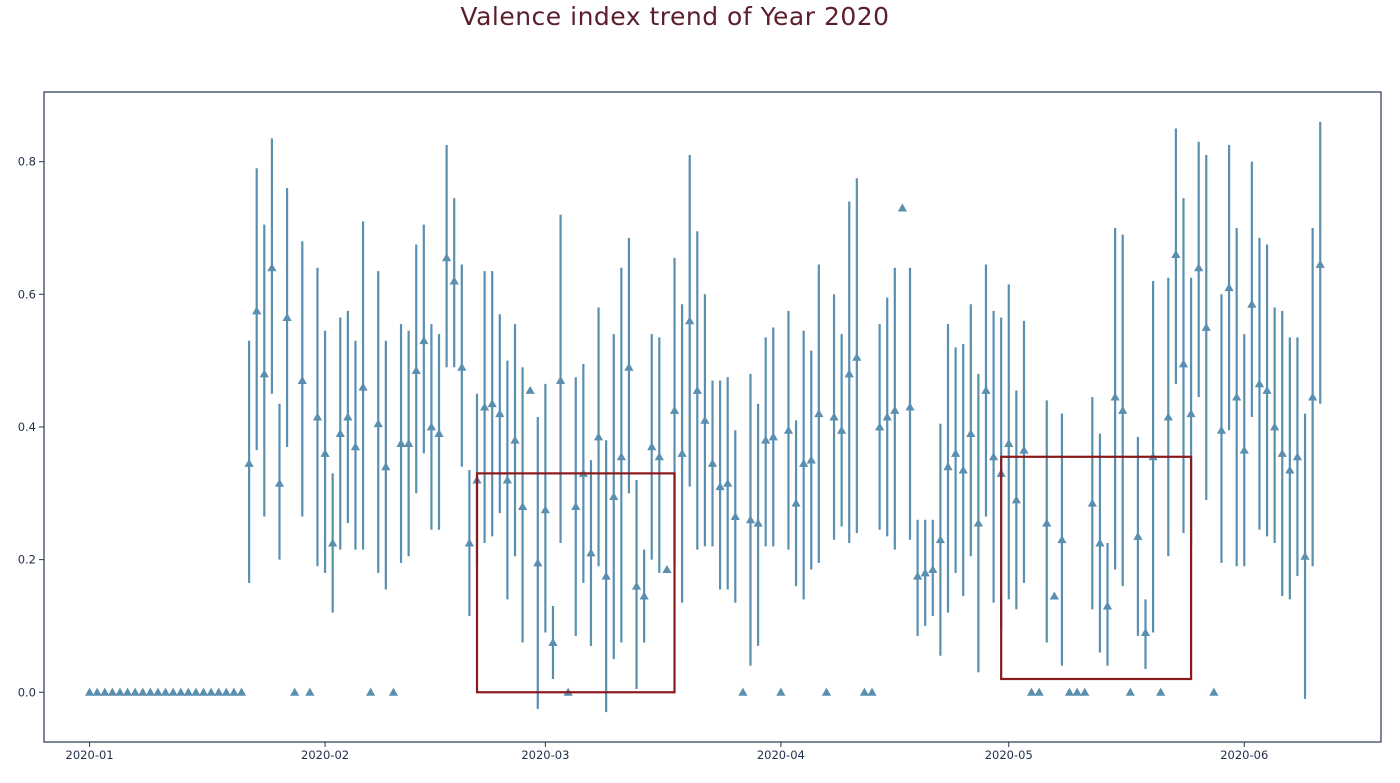 Image resolution: width=1400 pixels, height=783 pixels. I want to click on x-tick-label: 2020-02, so click(325, 755).